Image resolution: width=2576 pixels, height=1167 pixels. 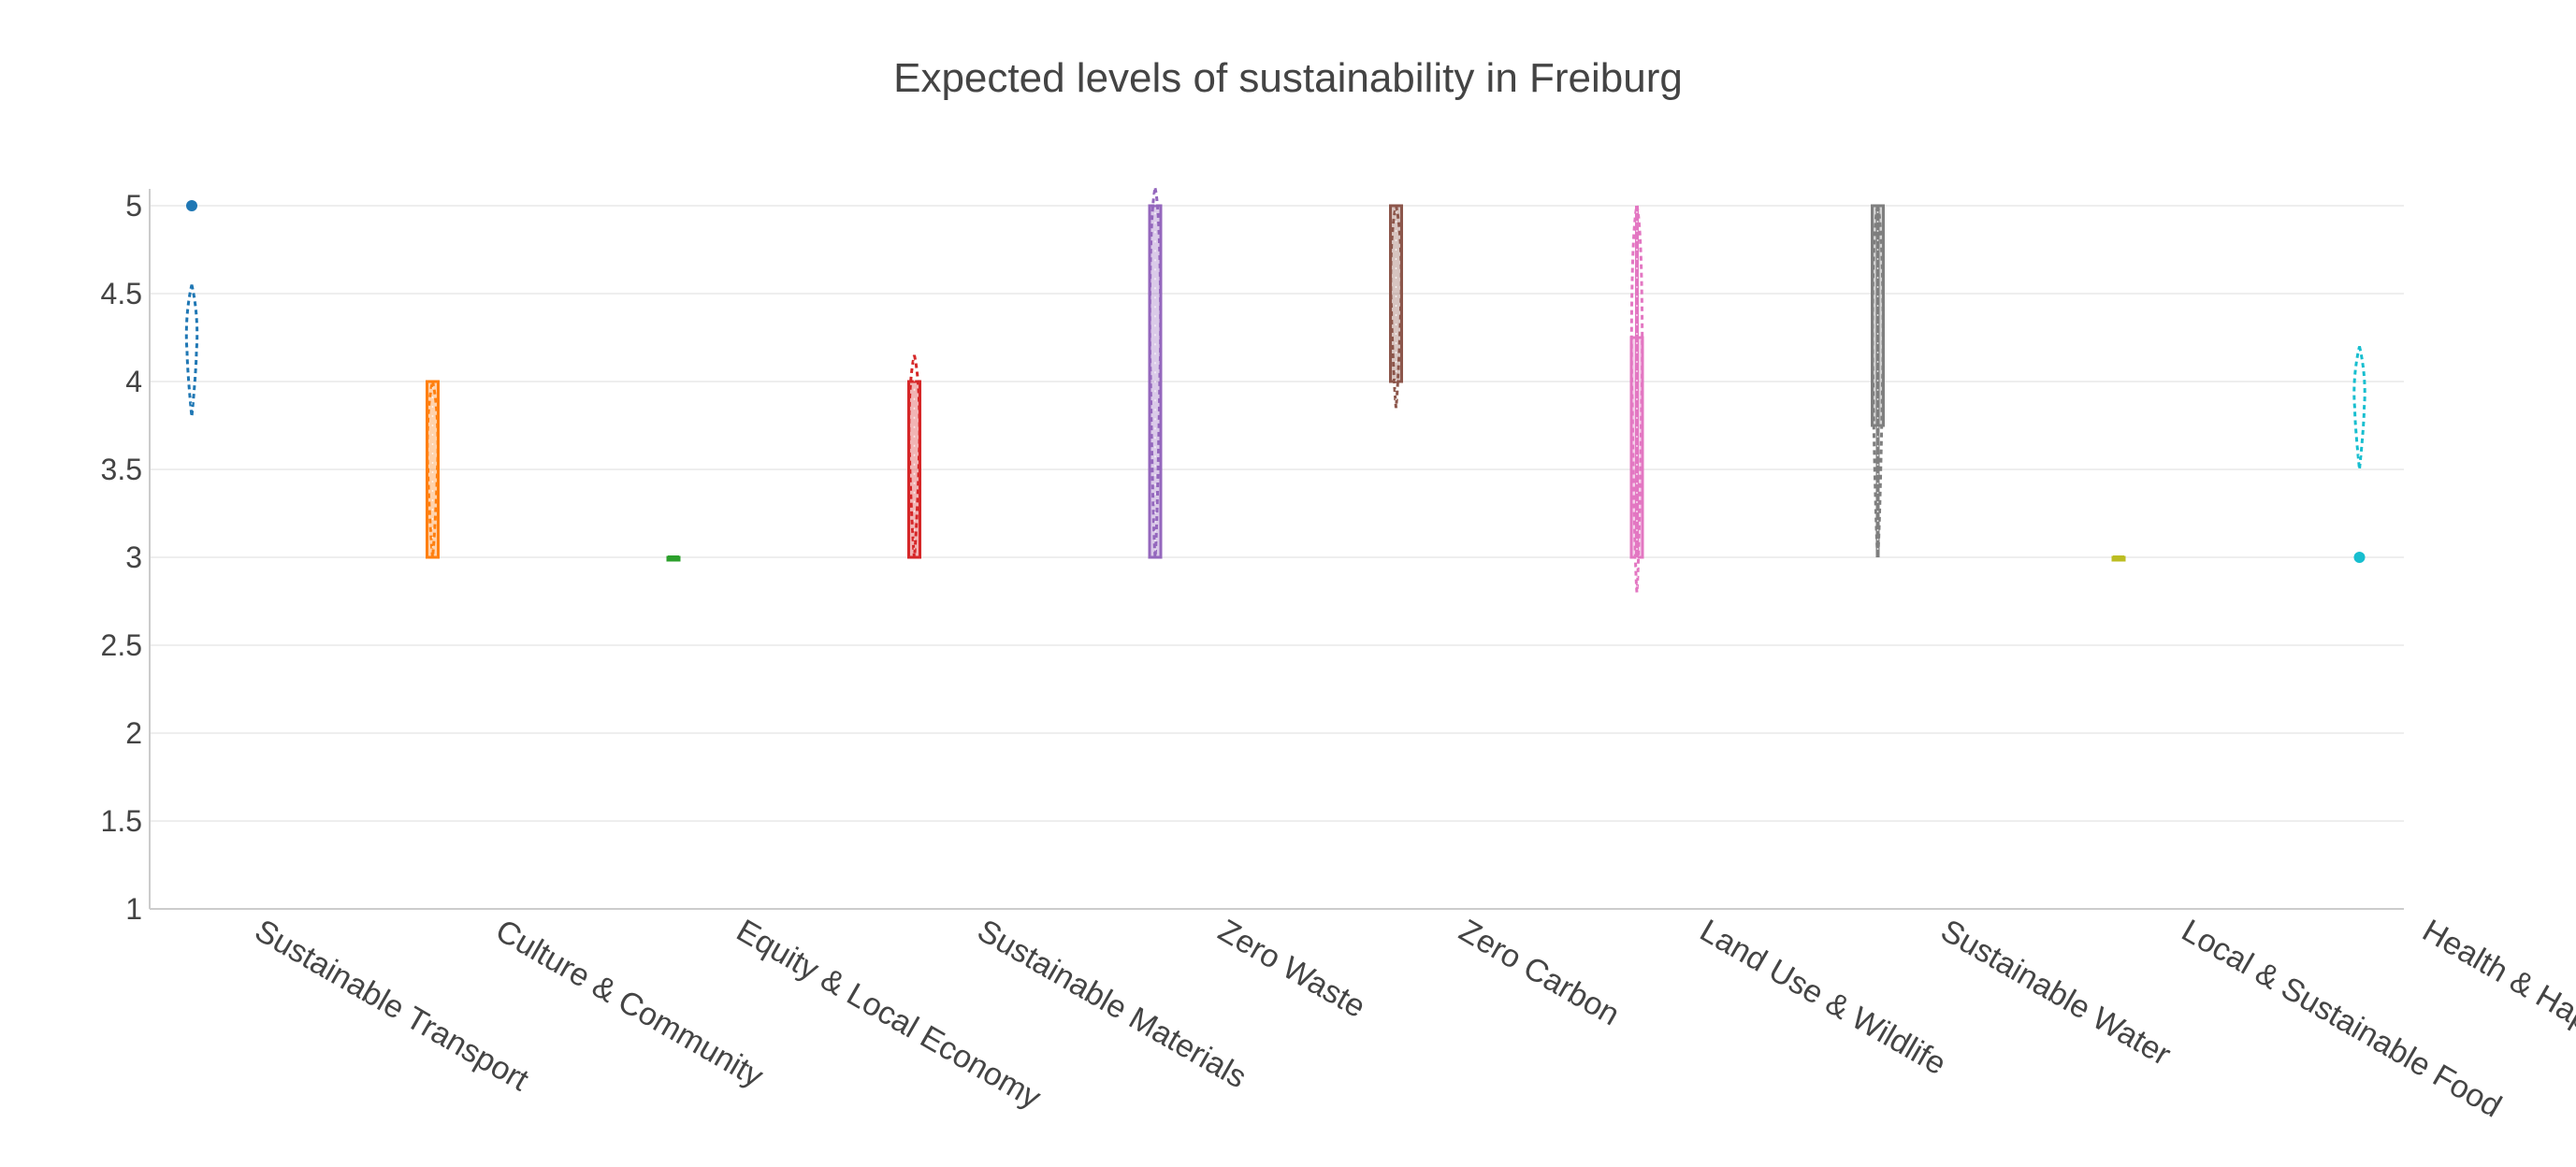 I want to click on y-tick-label: 1.5, so click(x=121, y=821).